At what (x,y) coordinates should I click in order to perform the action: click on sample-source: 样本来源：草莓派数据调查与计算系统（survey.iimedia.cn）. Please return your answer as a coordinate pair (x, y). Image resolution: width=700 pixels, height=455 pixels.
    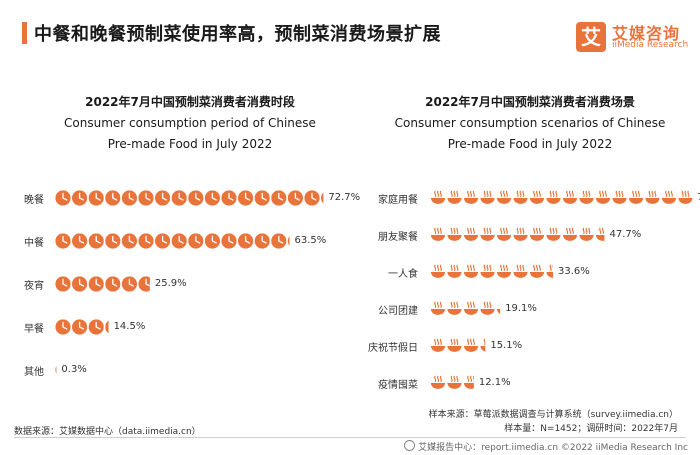
    Looking at the image, I should click on (553, 415).